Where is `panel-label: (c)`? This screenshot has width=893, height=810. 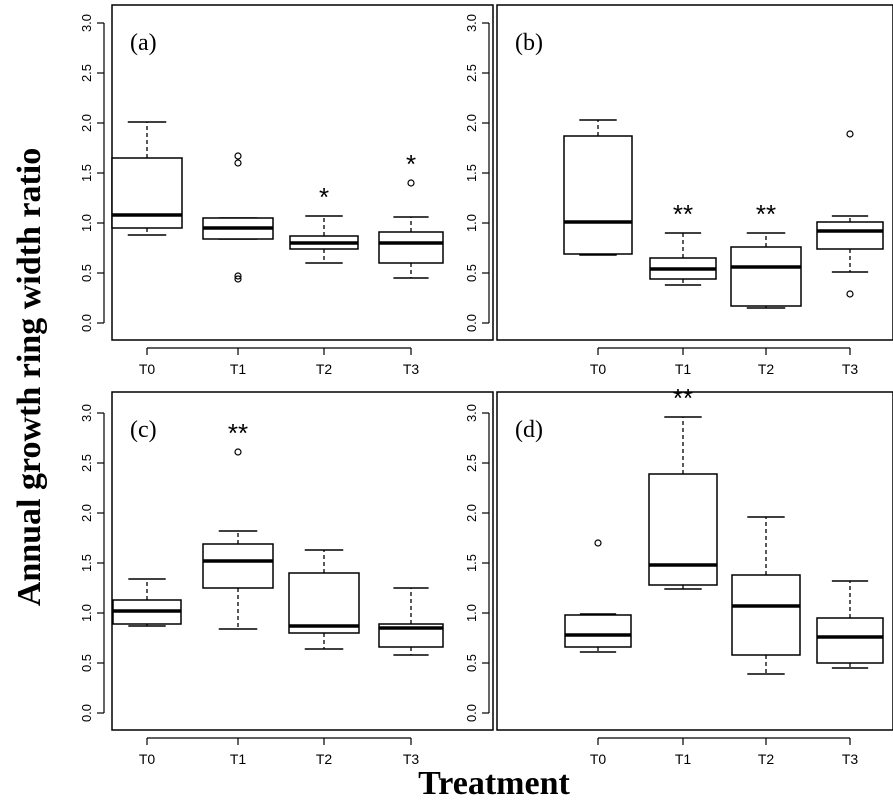
panel-label: (c) is located at coordinates (143, 430).